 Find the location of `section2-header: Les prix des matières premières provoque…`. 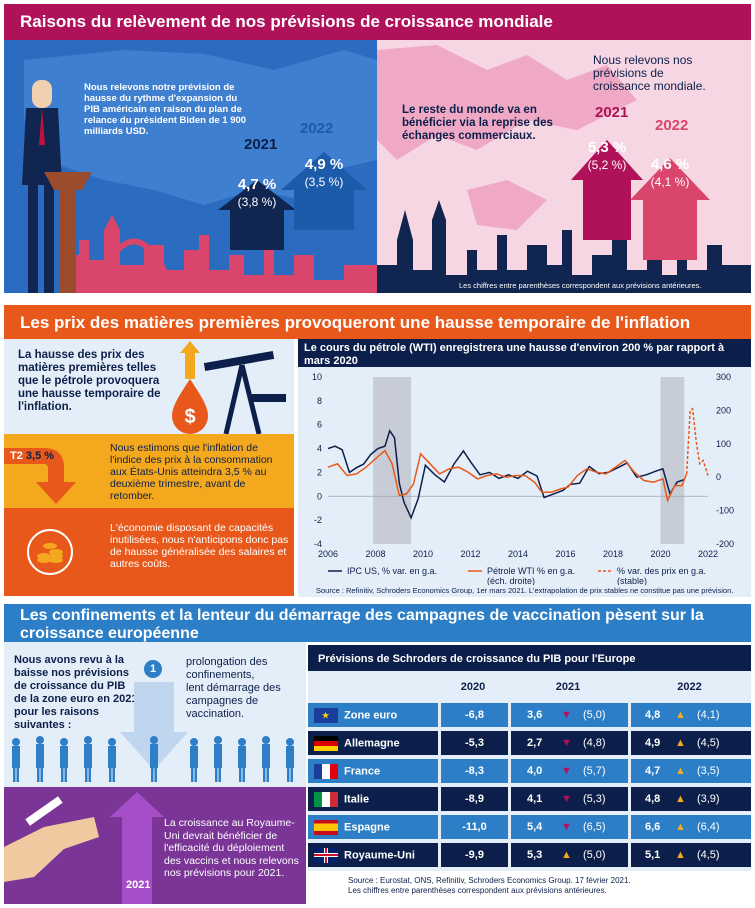

section2-header: Les prix des matières premières provoque… is located at coordinates (377, 322).